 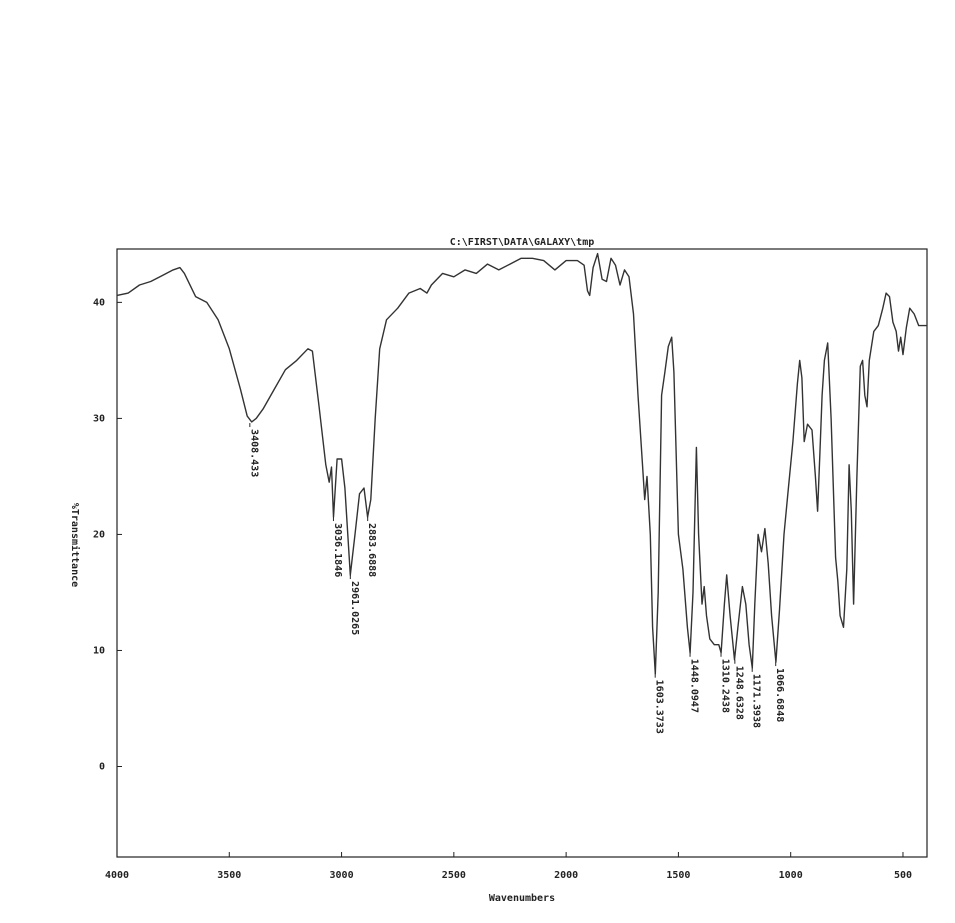 I want to click on x-tick-label: 500, so click(x=903, y=875).